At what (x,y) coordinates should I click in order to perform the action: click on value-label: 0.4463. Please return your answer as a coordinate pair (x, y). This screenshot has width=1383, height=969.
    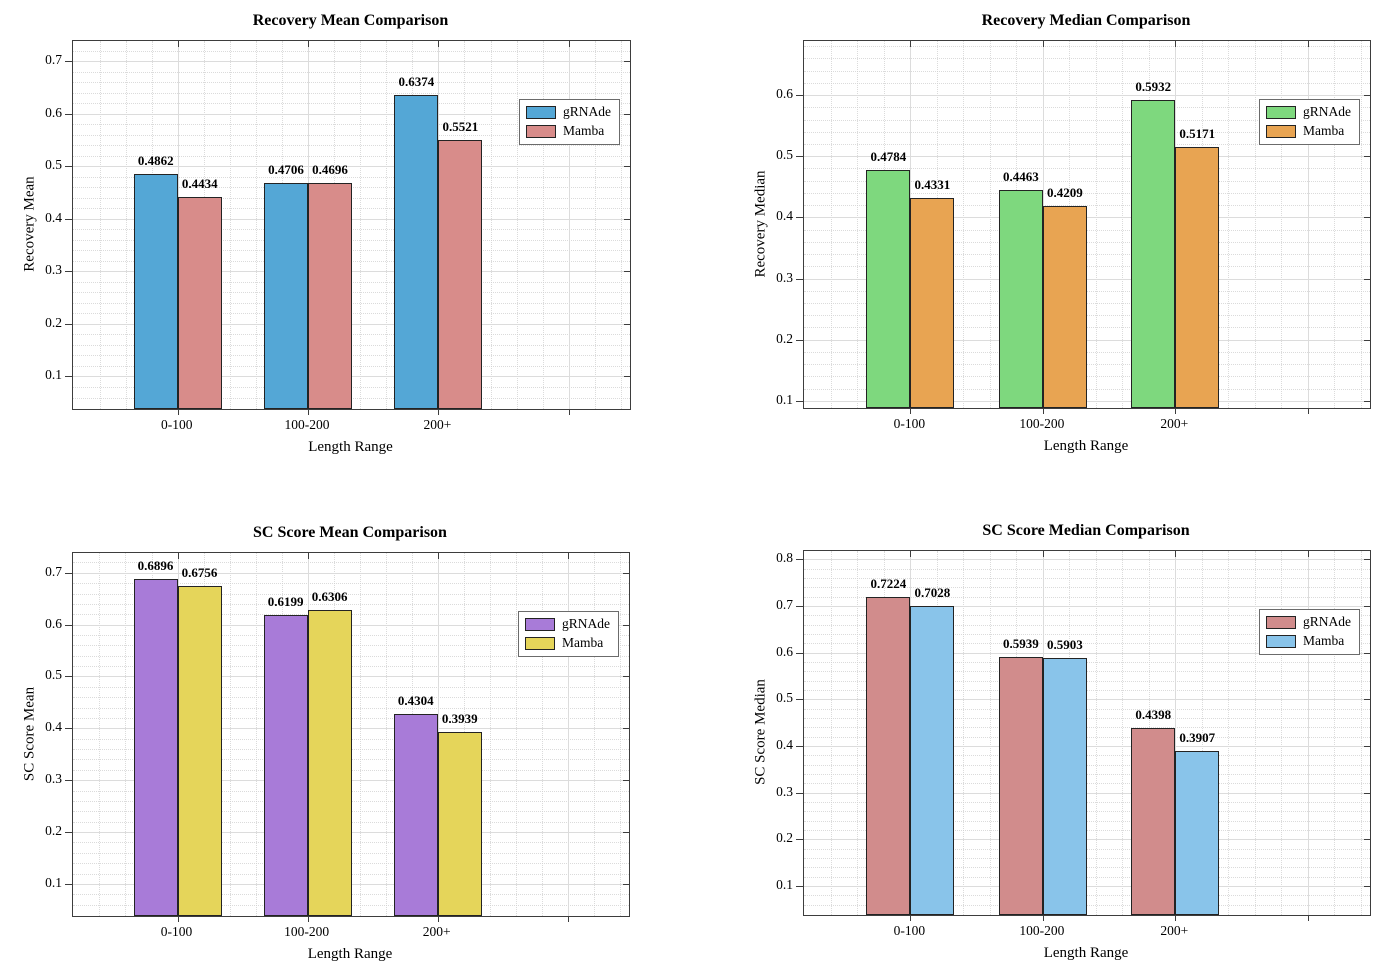
    Looking at the image, I should click on (1020, 177).